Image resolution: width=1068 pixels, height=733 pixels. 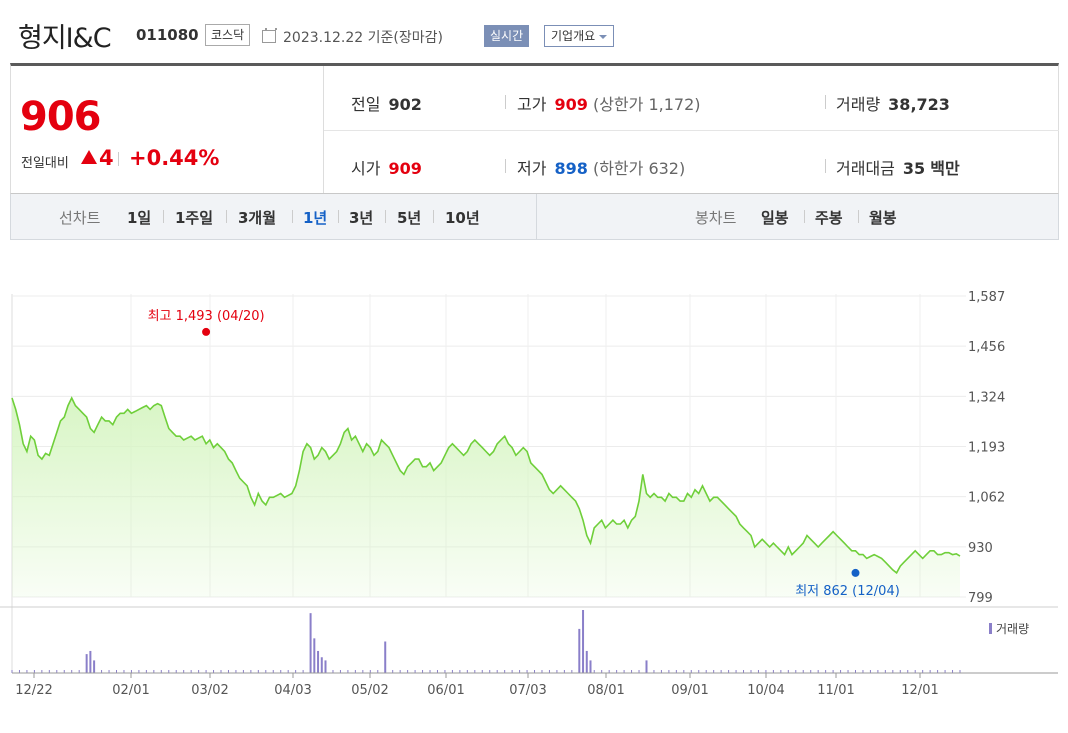 I want to click on prev-close-label: 전일, so click(x=366, y=104).